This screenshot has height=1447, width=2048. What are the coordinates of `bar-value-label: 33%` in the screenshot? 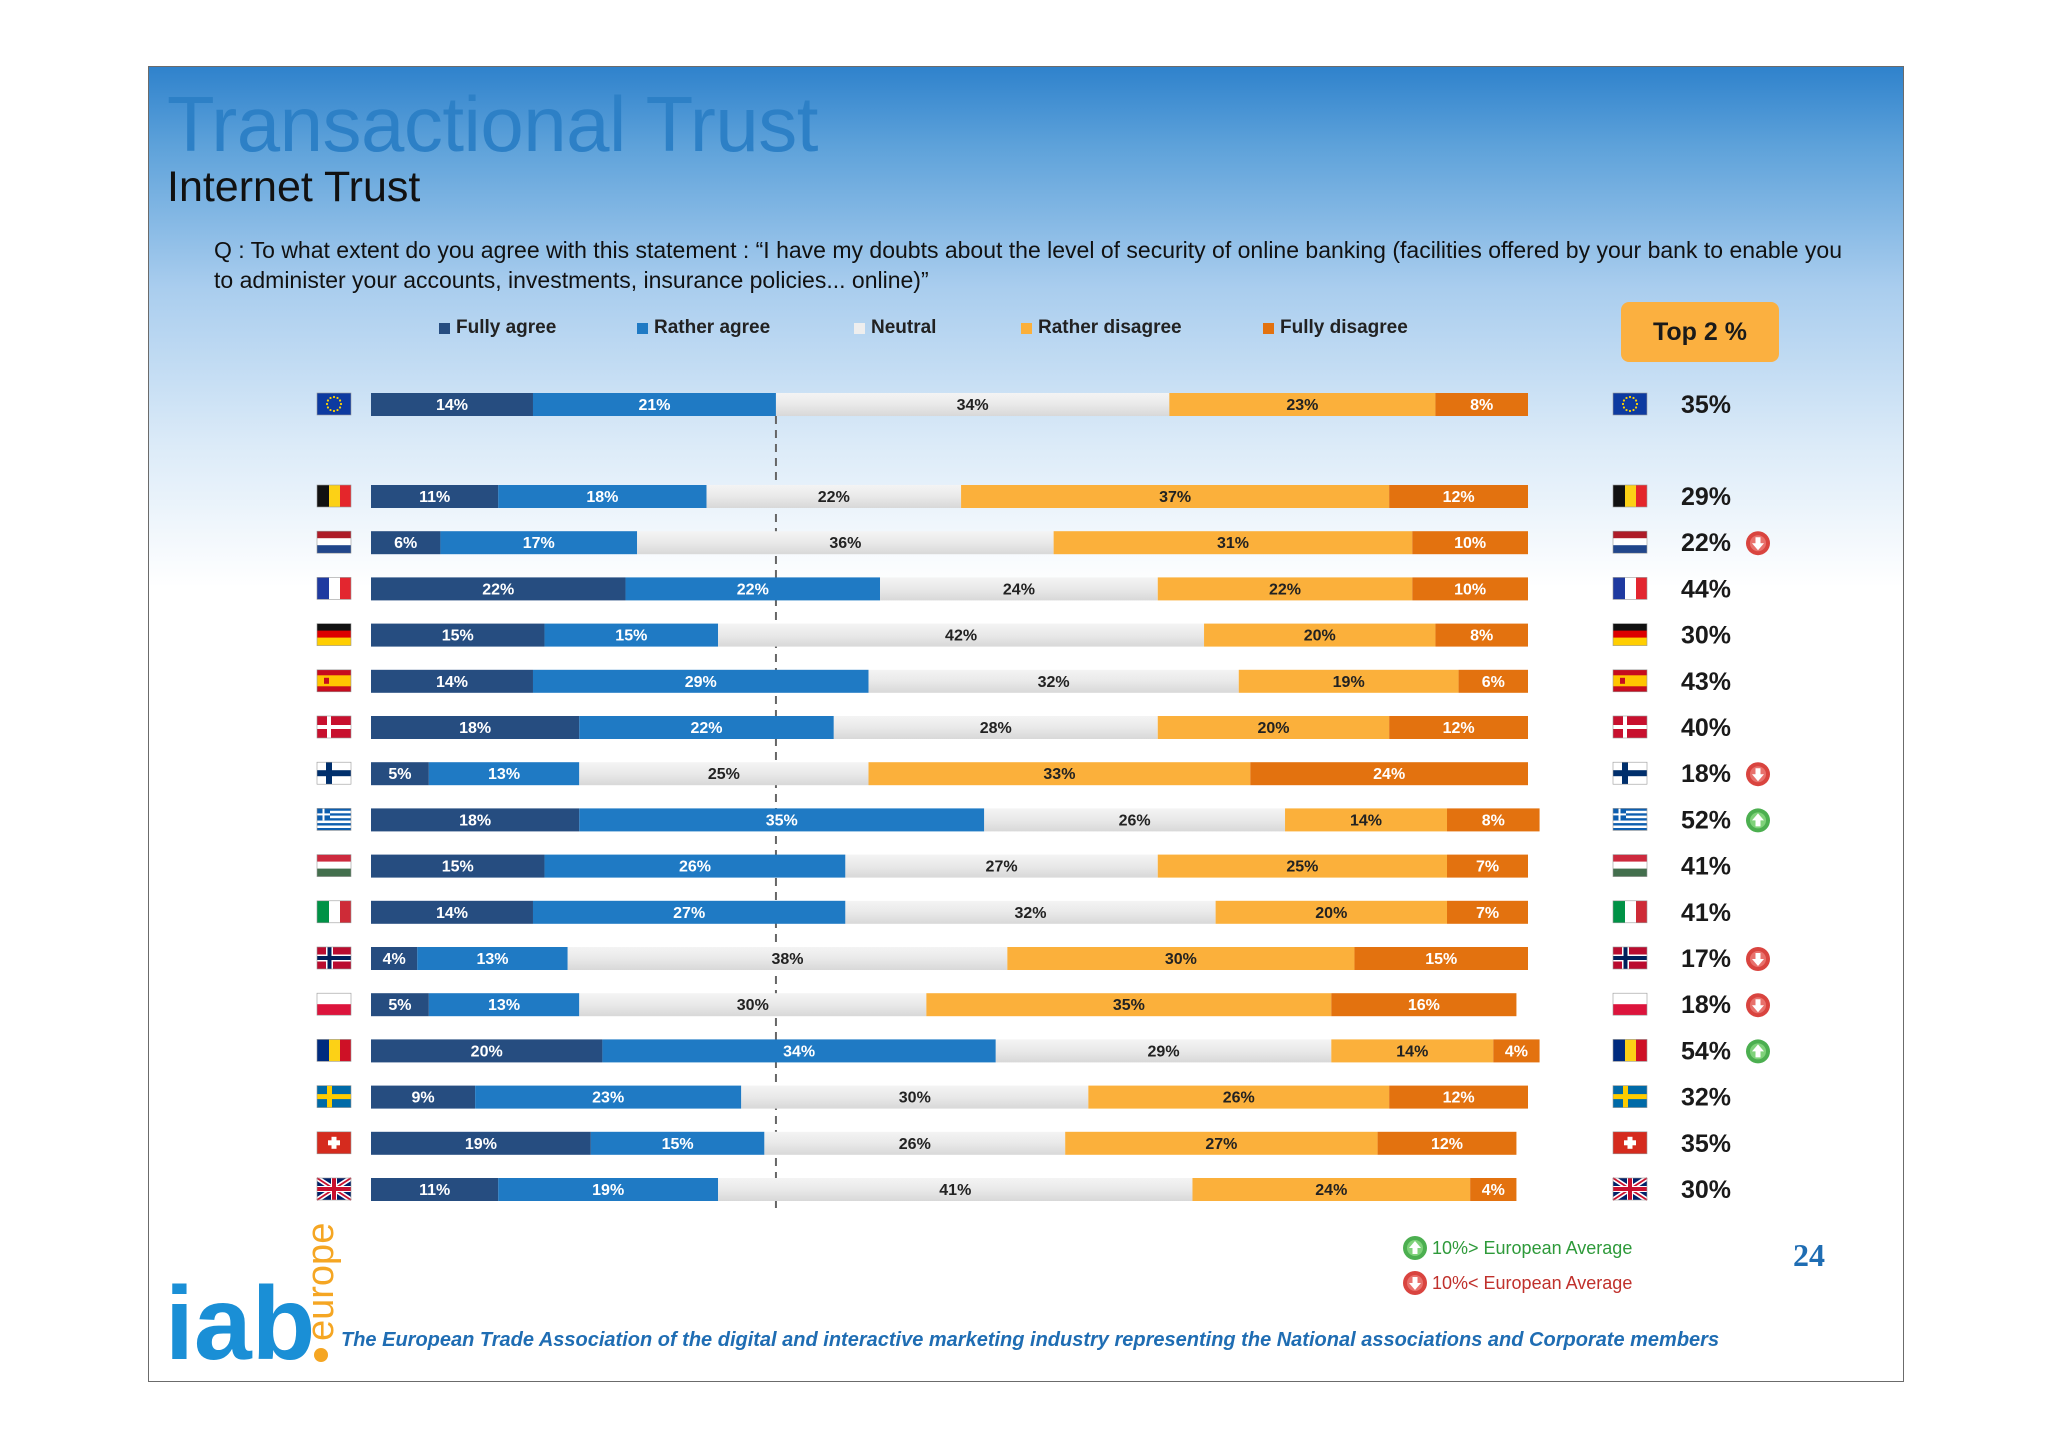 It's located at (1059, 774).